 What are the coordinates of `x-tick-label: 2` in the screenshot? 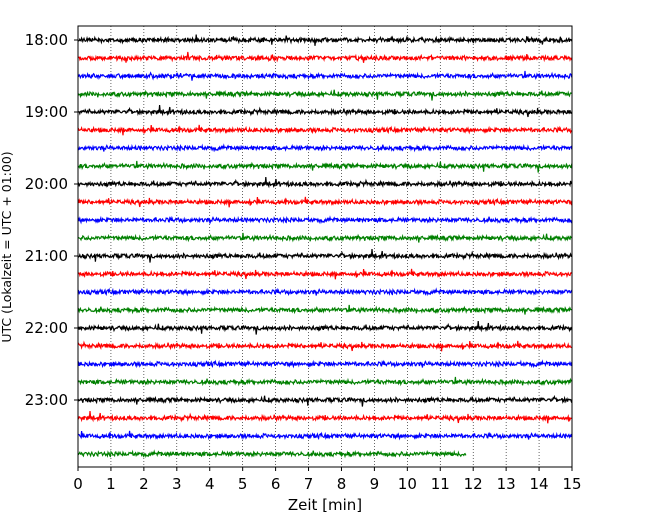 It's located at (144, 484).